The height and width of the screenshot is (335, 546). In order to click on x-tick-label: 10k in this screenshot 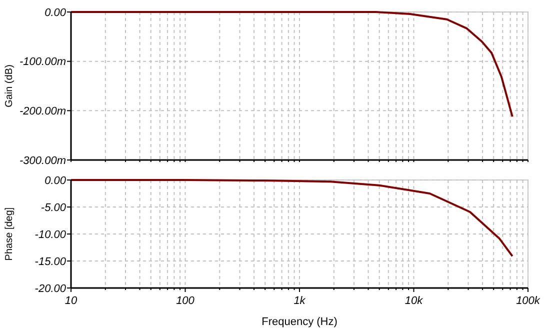, I will do `click(414, 301)`.